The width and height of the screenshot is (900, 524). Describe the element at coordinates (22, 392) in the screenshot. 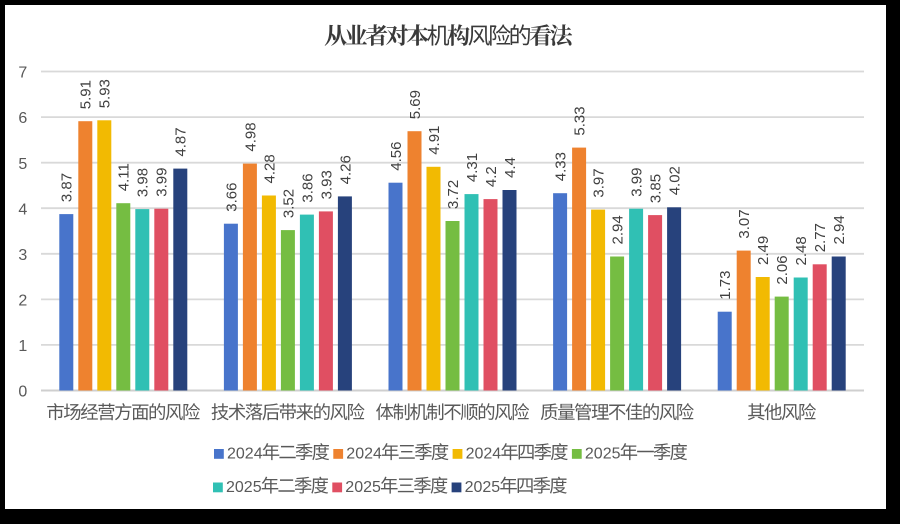

I see `svg-text: 0` at that location.